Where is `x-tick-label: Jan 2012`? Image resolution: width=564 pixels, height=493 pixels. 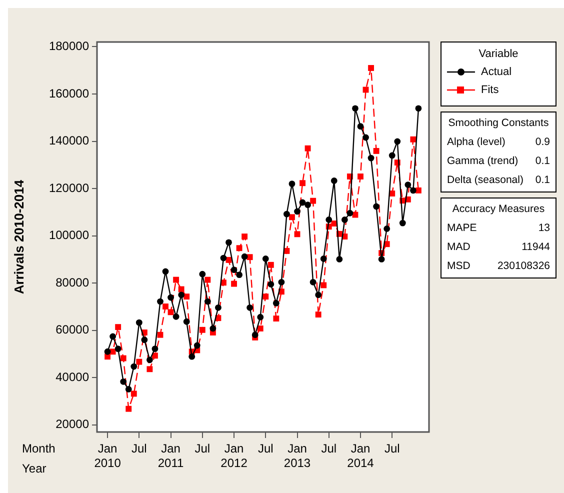 x-tick-label: Jan 2012 is located at coordinates (234, 456).